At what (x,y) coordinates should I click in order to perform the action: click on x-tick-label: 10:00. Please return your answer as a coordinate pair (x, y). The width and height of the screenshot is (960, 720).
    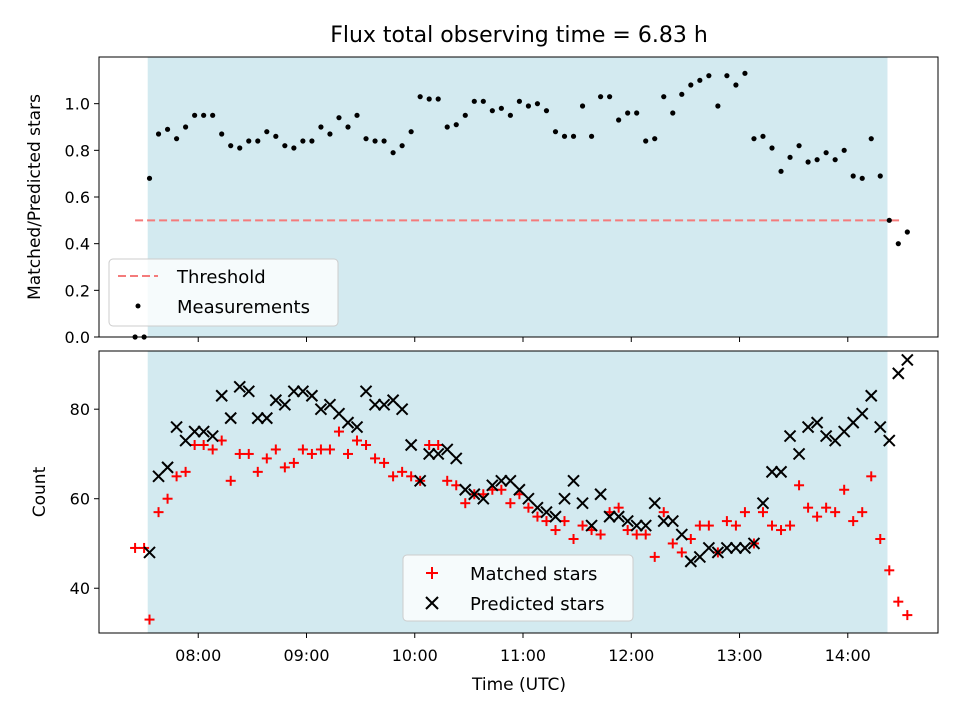
    Looking at the image, I should click on (415, 655).